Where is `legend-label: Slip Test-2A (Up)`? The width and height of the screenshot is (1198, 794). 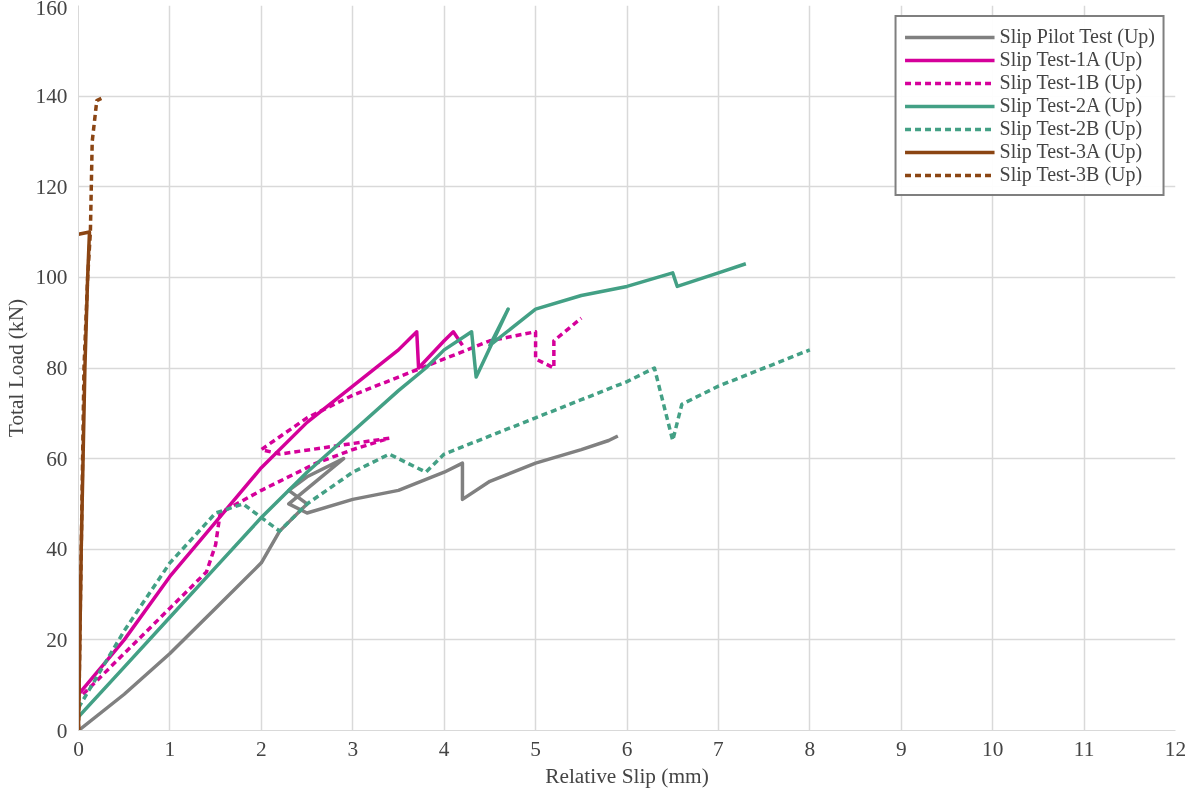 legend-label: Slip Test-2A (Up) is located at coordinates (1071, 105).